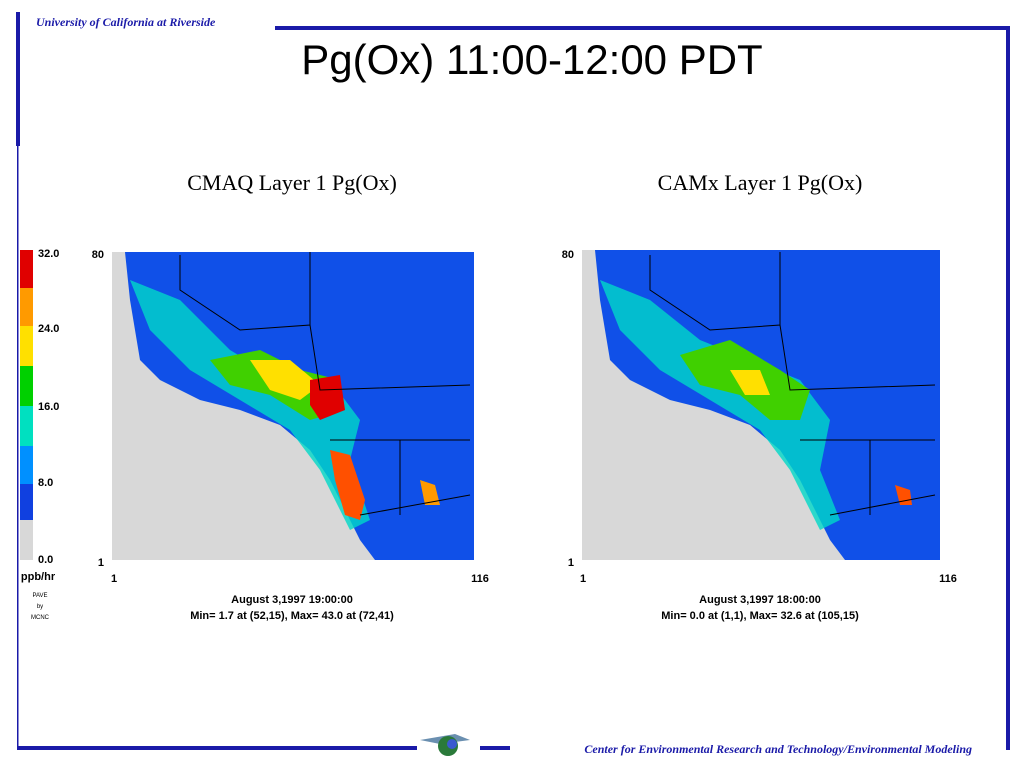 This screenshot has width=1024, height=768. I want to click on frame-right, so click(1008, 388).